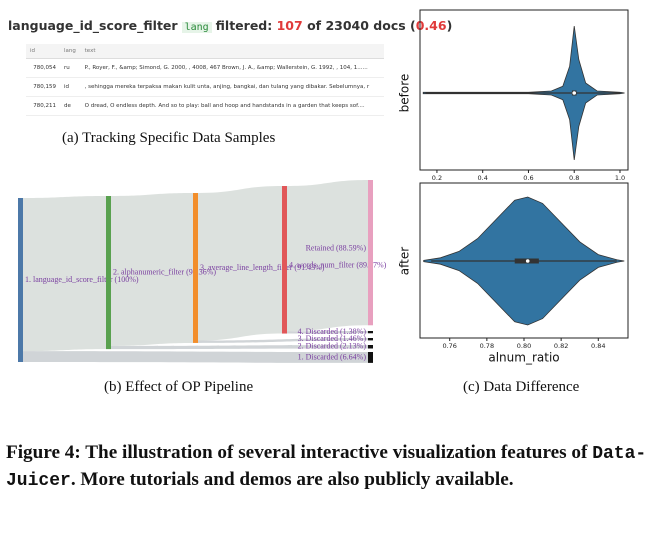  What do you see at coordinates (289, 25) in the screenshot?
I see `filtered-count: 107` at bounding box center [289, 25].